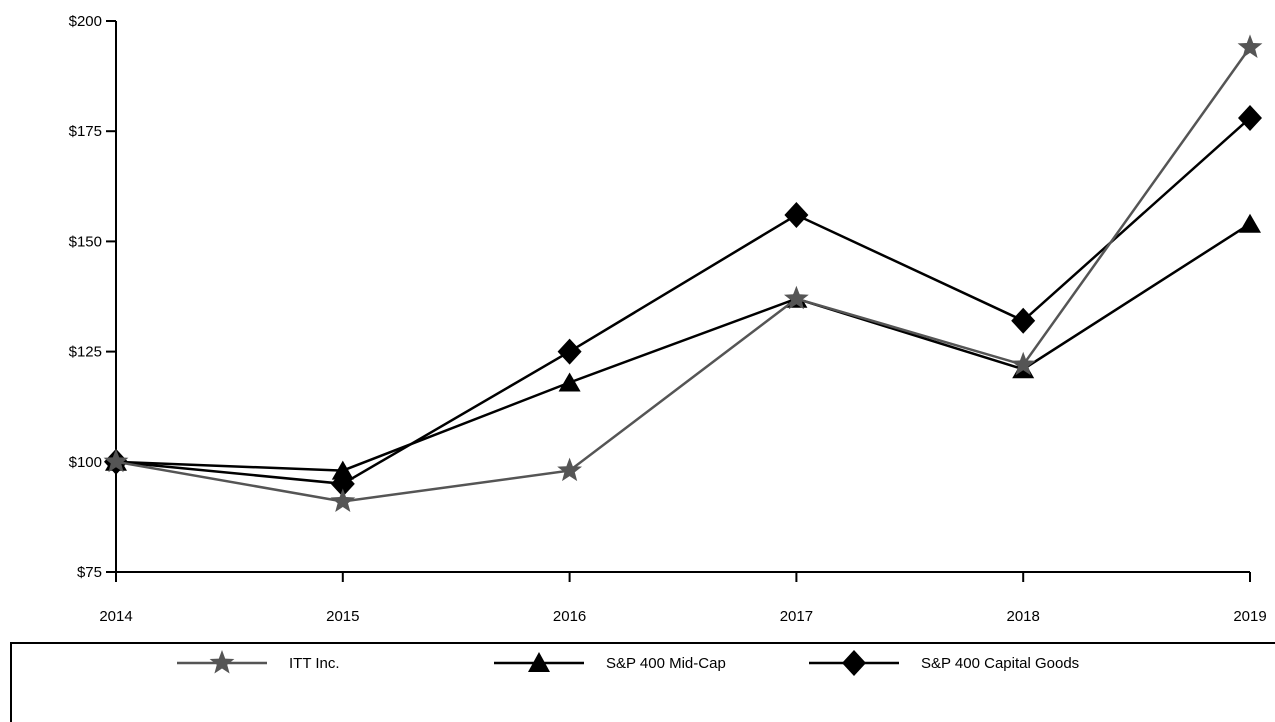 The height and width of the screenshot is (722, 1275). I want to click on y-tick-label: $175, so click(85, 131).